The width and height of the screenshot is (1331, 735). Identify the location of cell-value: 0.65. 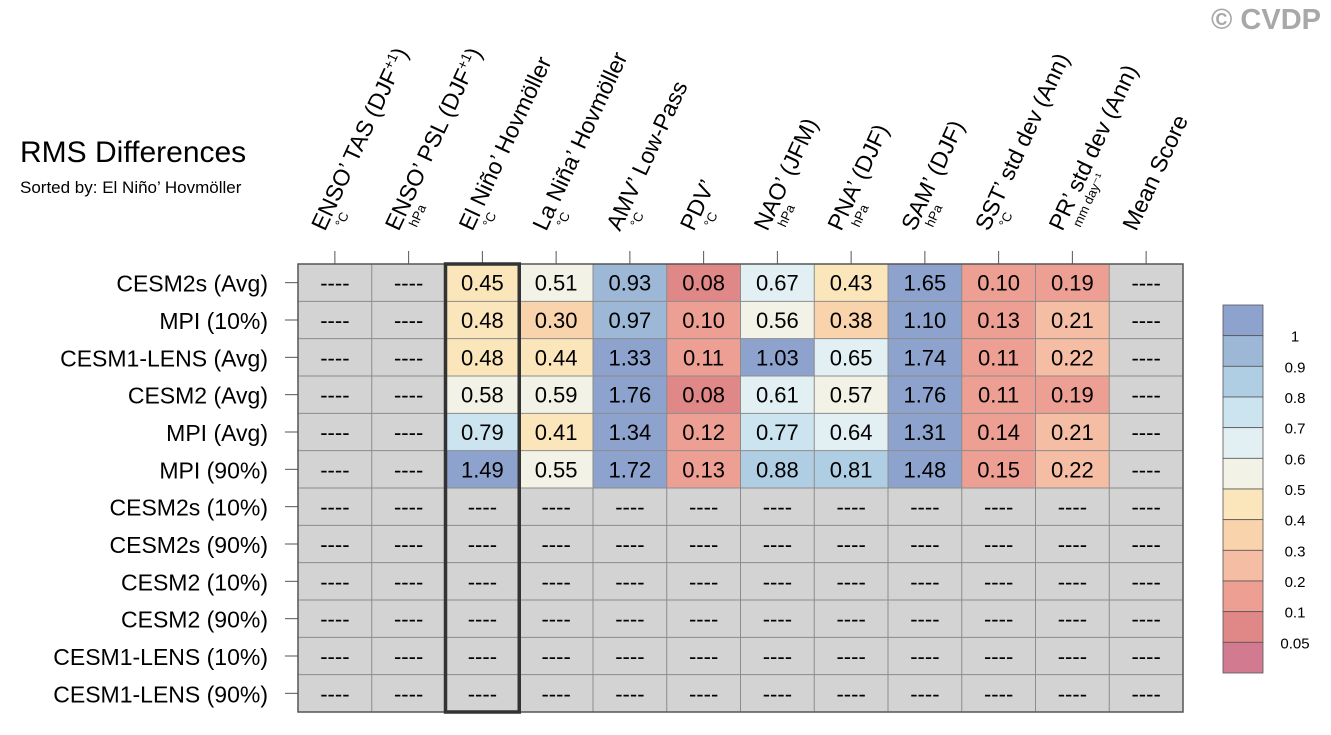
(851, 357).